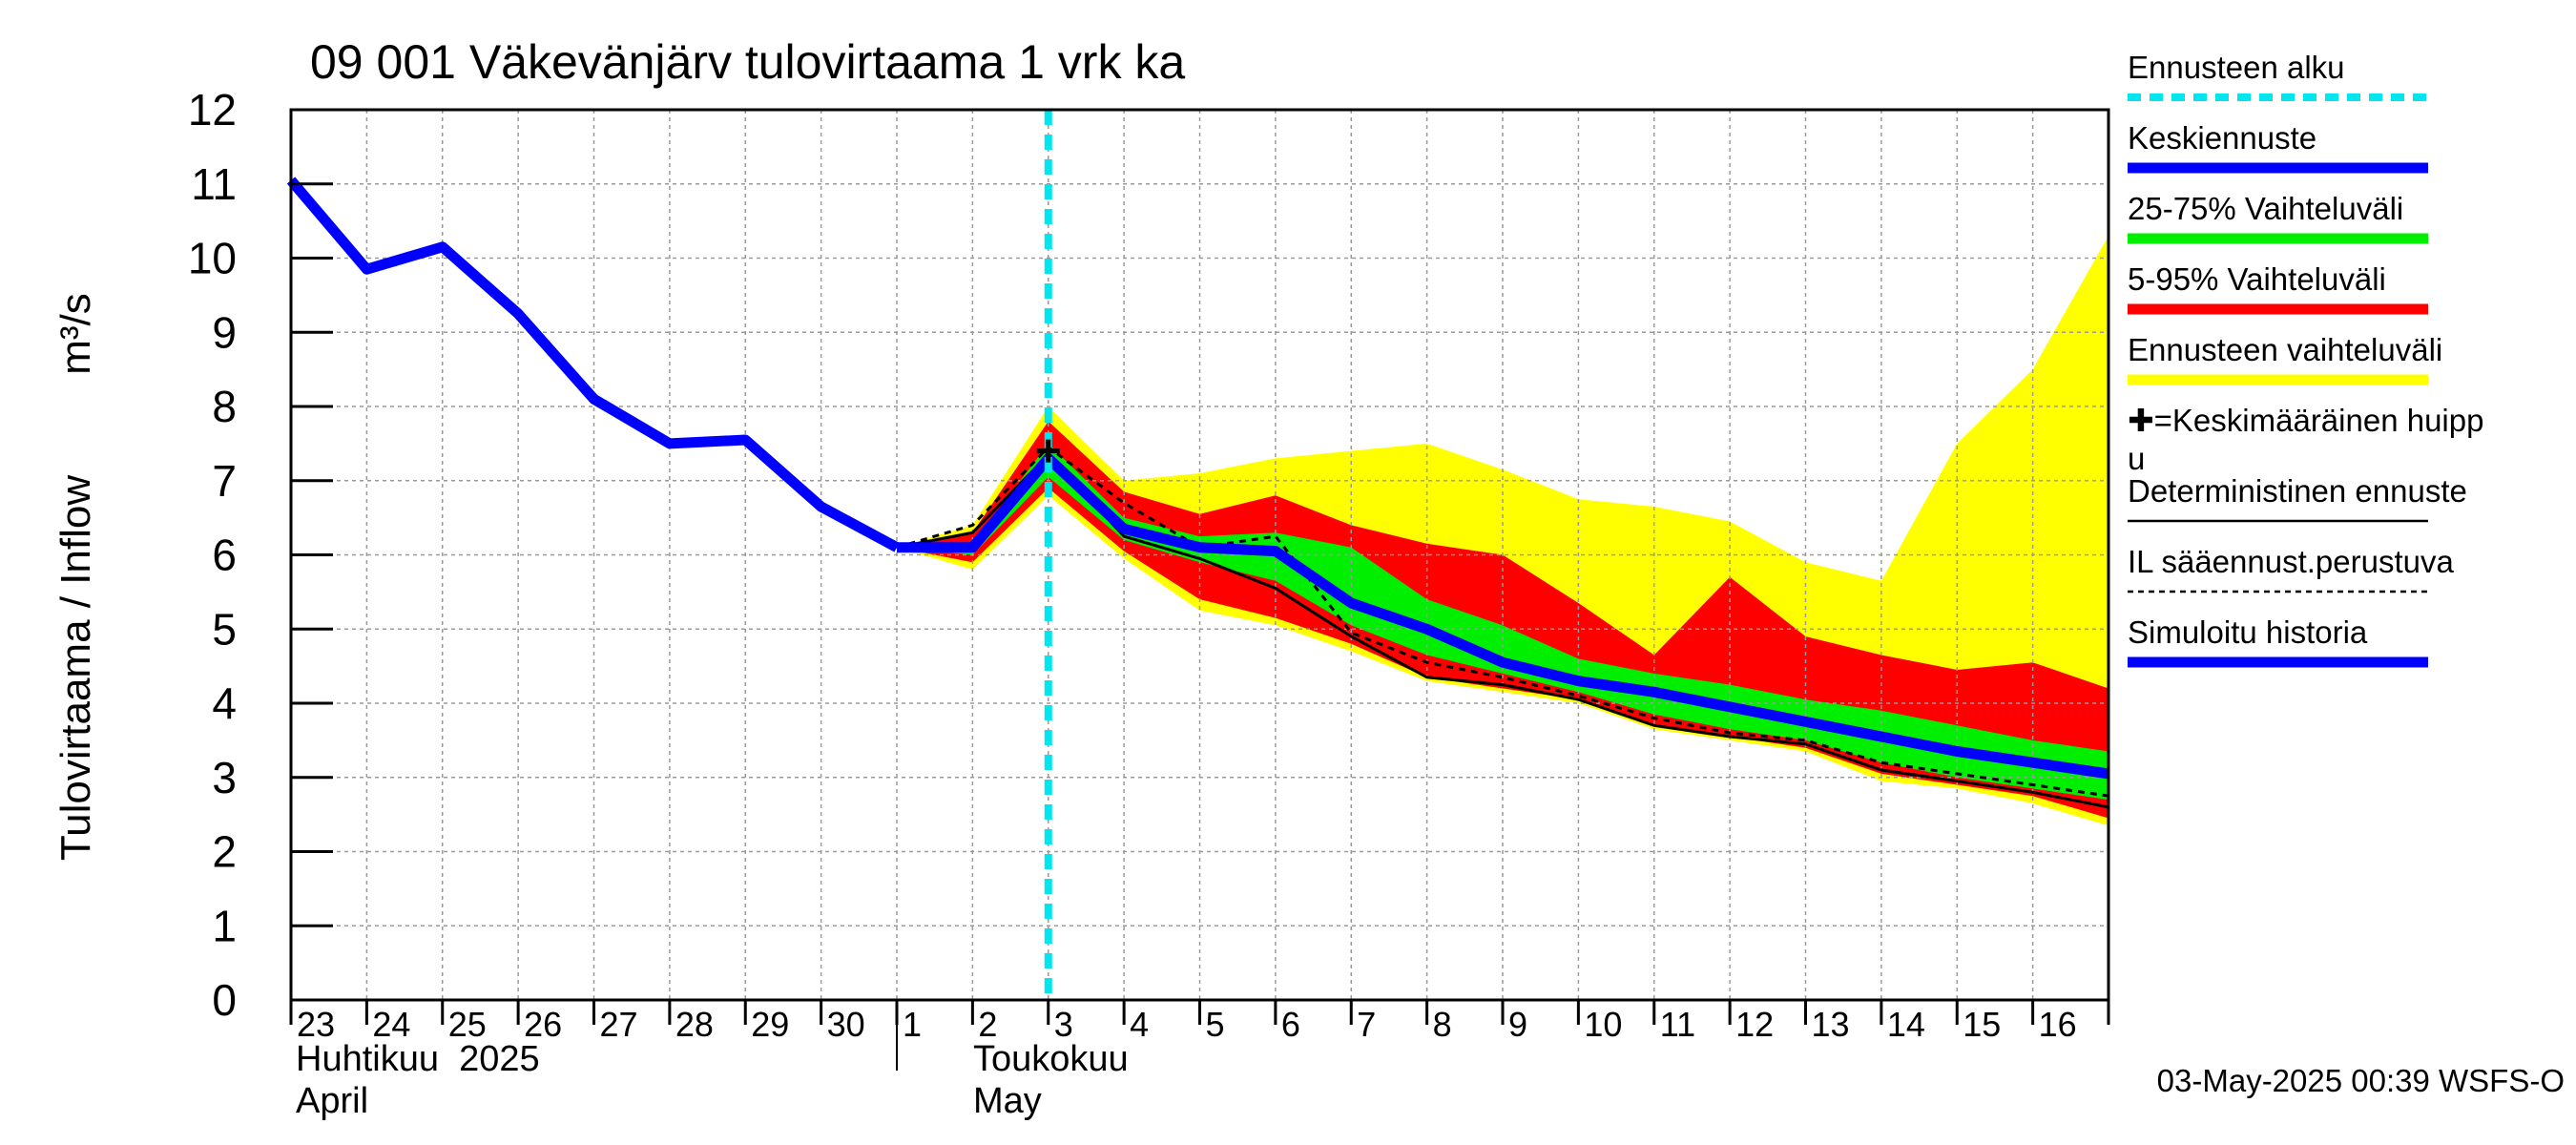  I want to click on y-tick-label: 5, so click(224, 629).